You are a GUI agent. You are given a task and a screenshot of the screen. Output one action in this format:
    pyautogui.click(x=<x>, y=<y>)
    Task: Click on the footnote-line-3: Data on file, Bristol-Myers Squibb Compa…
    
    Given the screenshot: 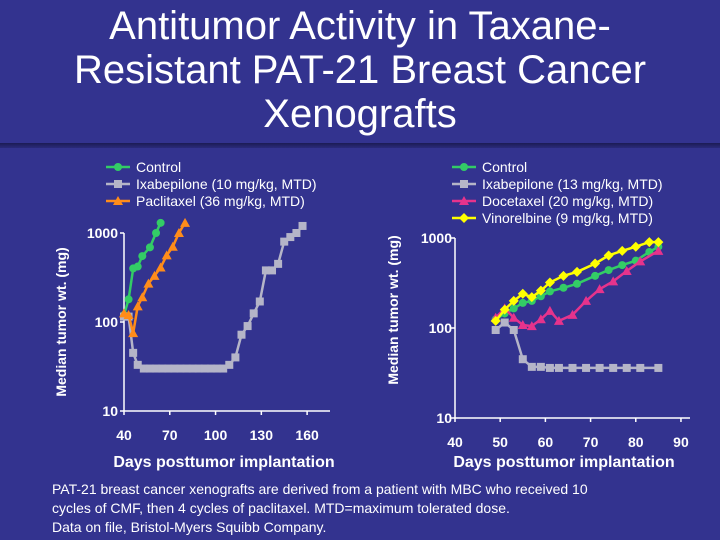 What is the action you would take?
    pyautogui.click(x=189, y=527)
    